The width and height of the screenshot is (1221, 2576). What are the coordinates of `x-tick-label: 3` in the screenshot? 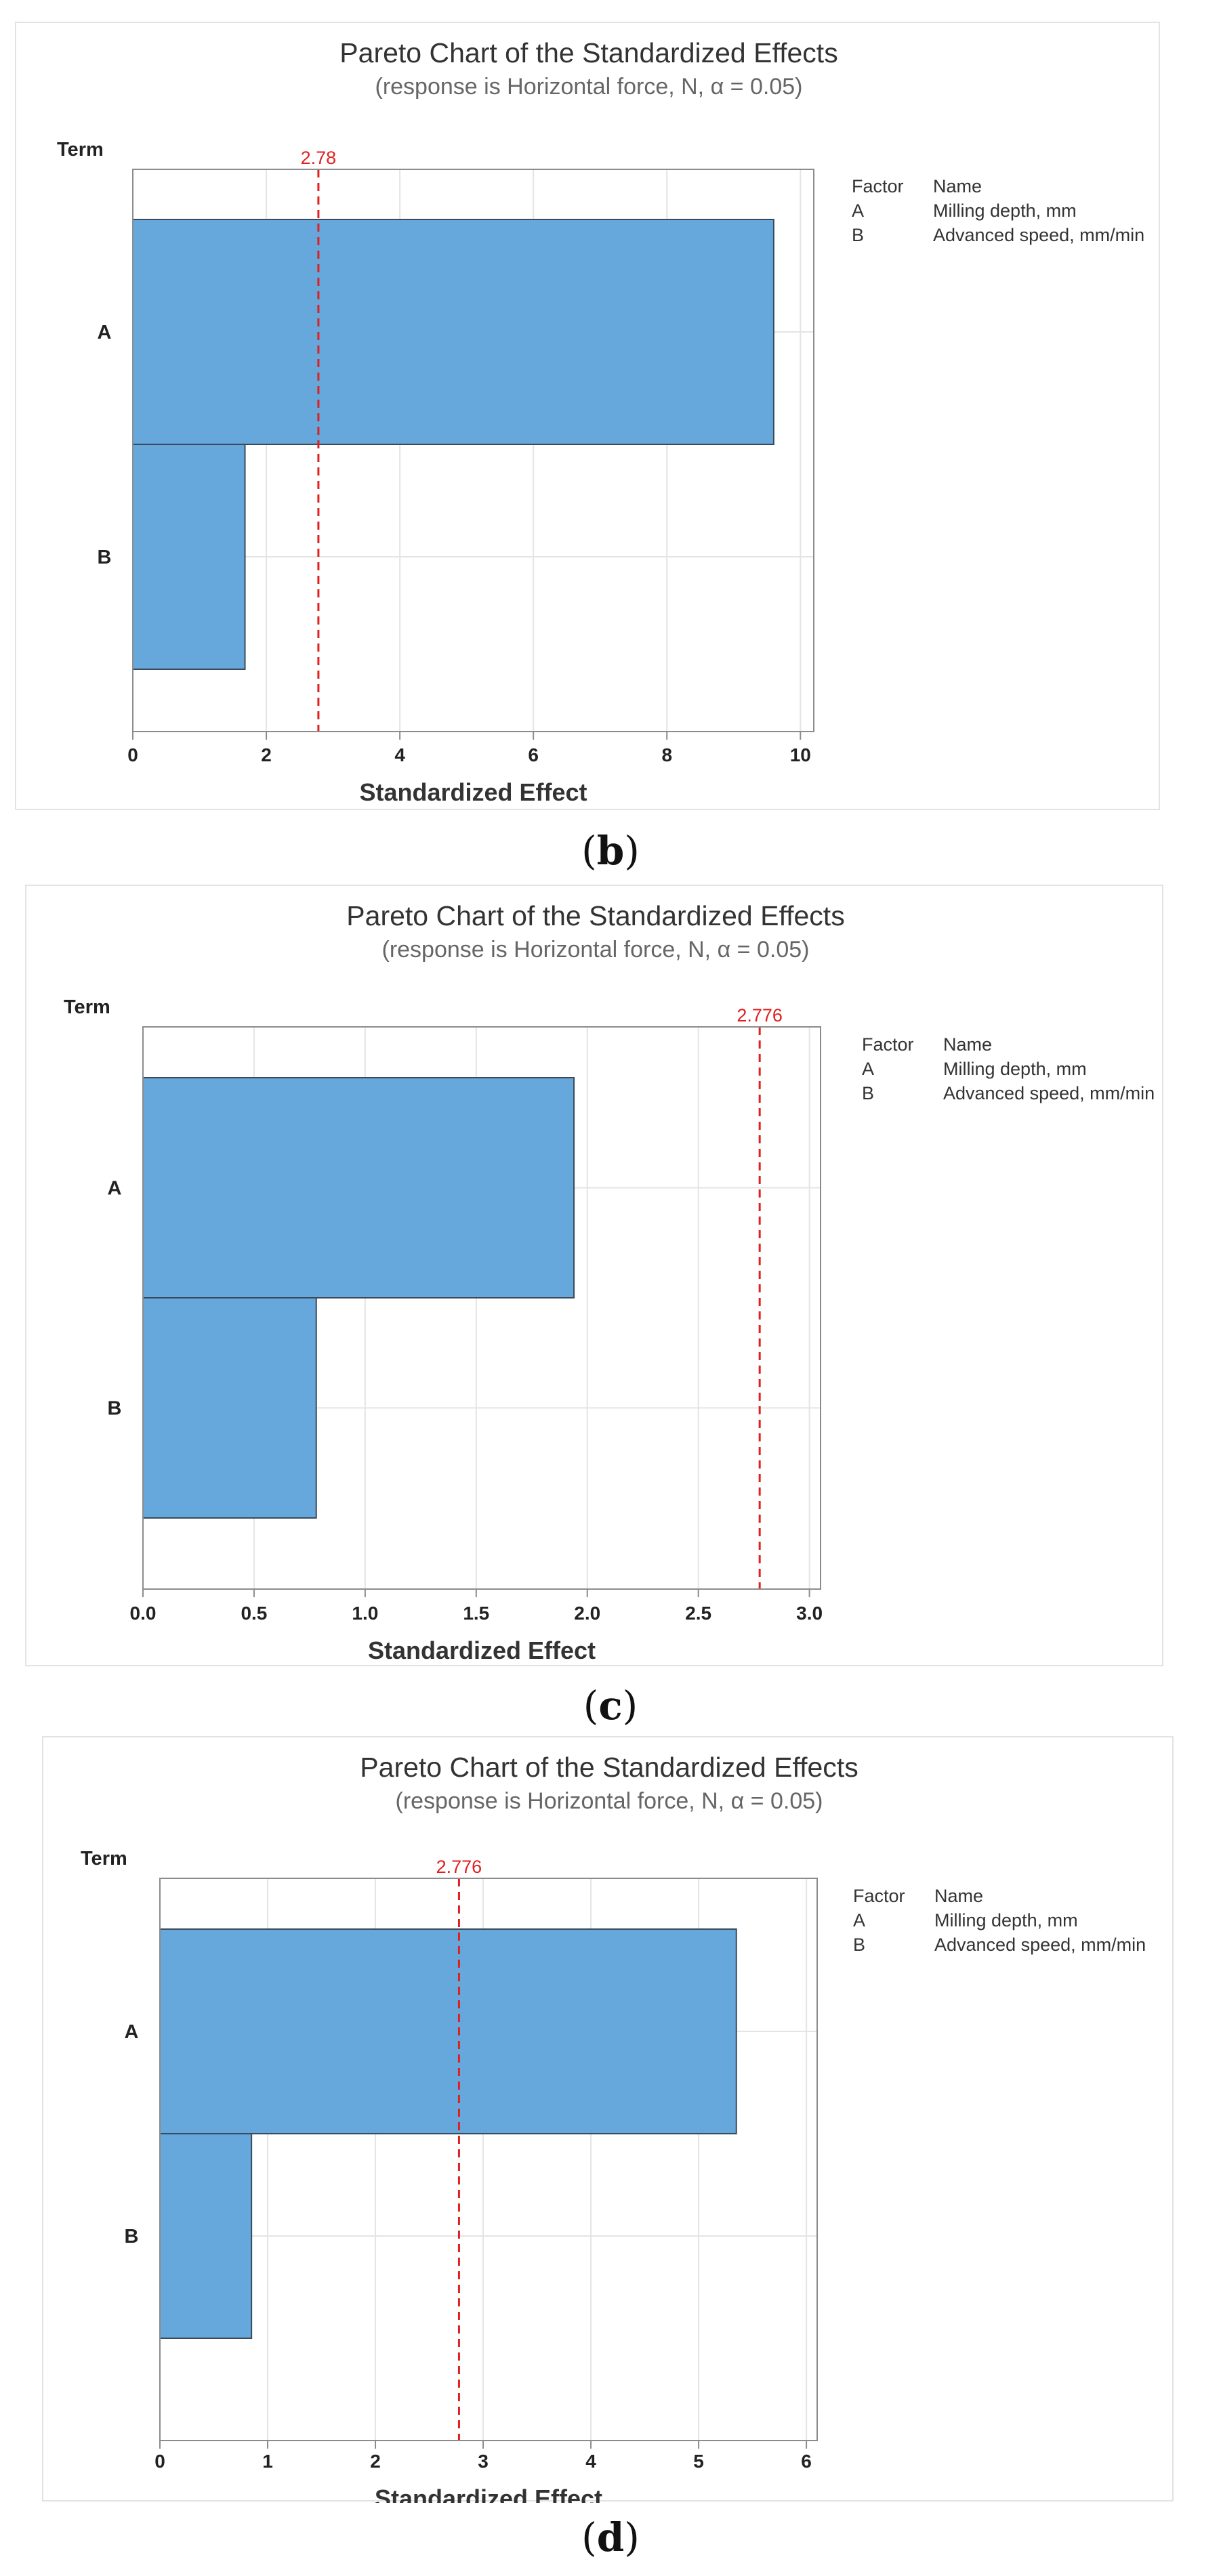 It's located at (484, 2461).